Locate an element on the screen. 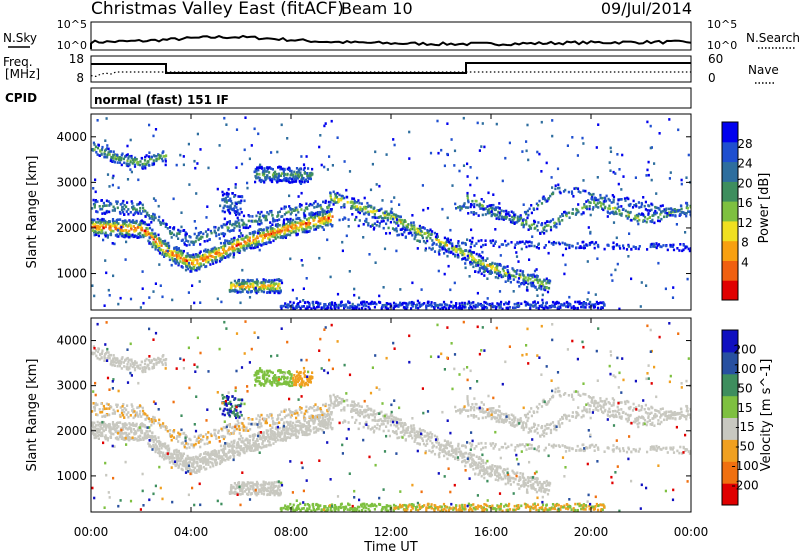 The width and height of the screenshot is (800, 554). colorbar-segment is located at coordinates (730, 231).